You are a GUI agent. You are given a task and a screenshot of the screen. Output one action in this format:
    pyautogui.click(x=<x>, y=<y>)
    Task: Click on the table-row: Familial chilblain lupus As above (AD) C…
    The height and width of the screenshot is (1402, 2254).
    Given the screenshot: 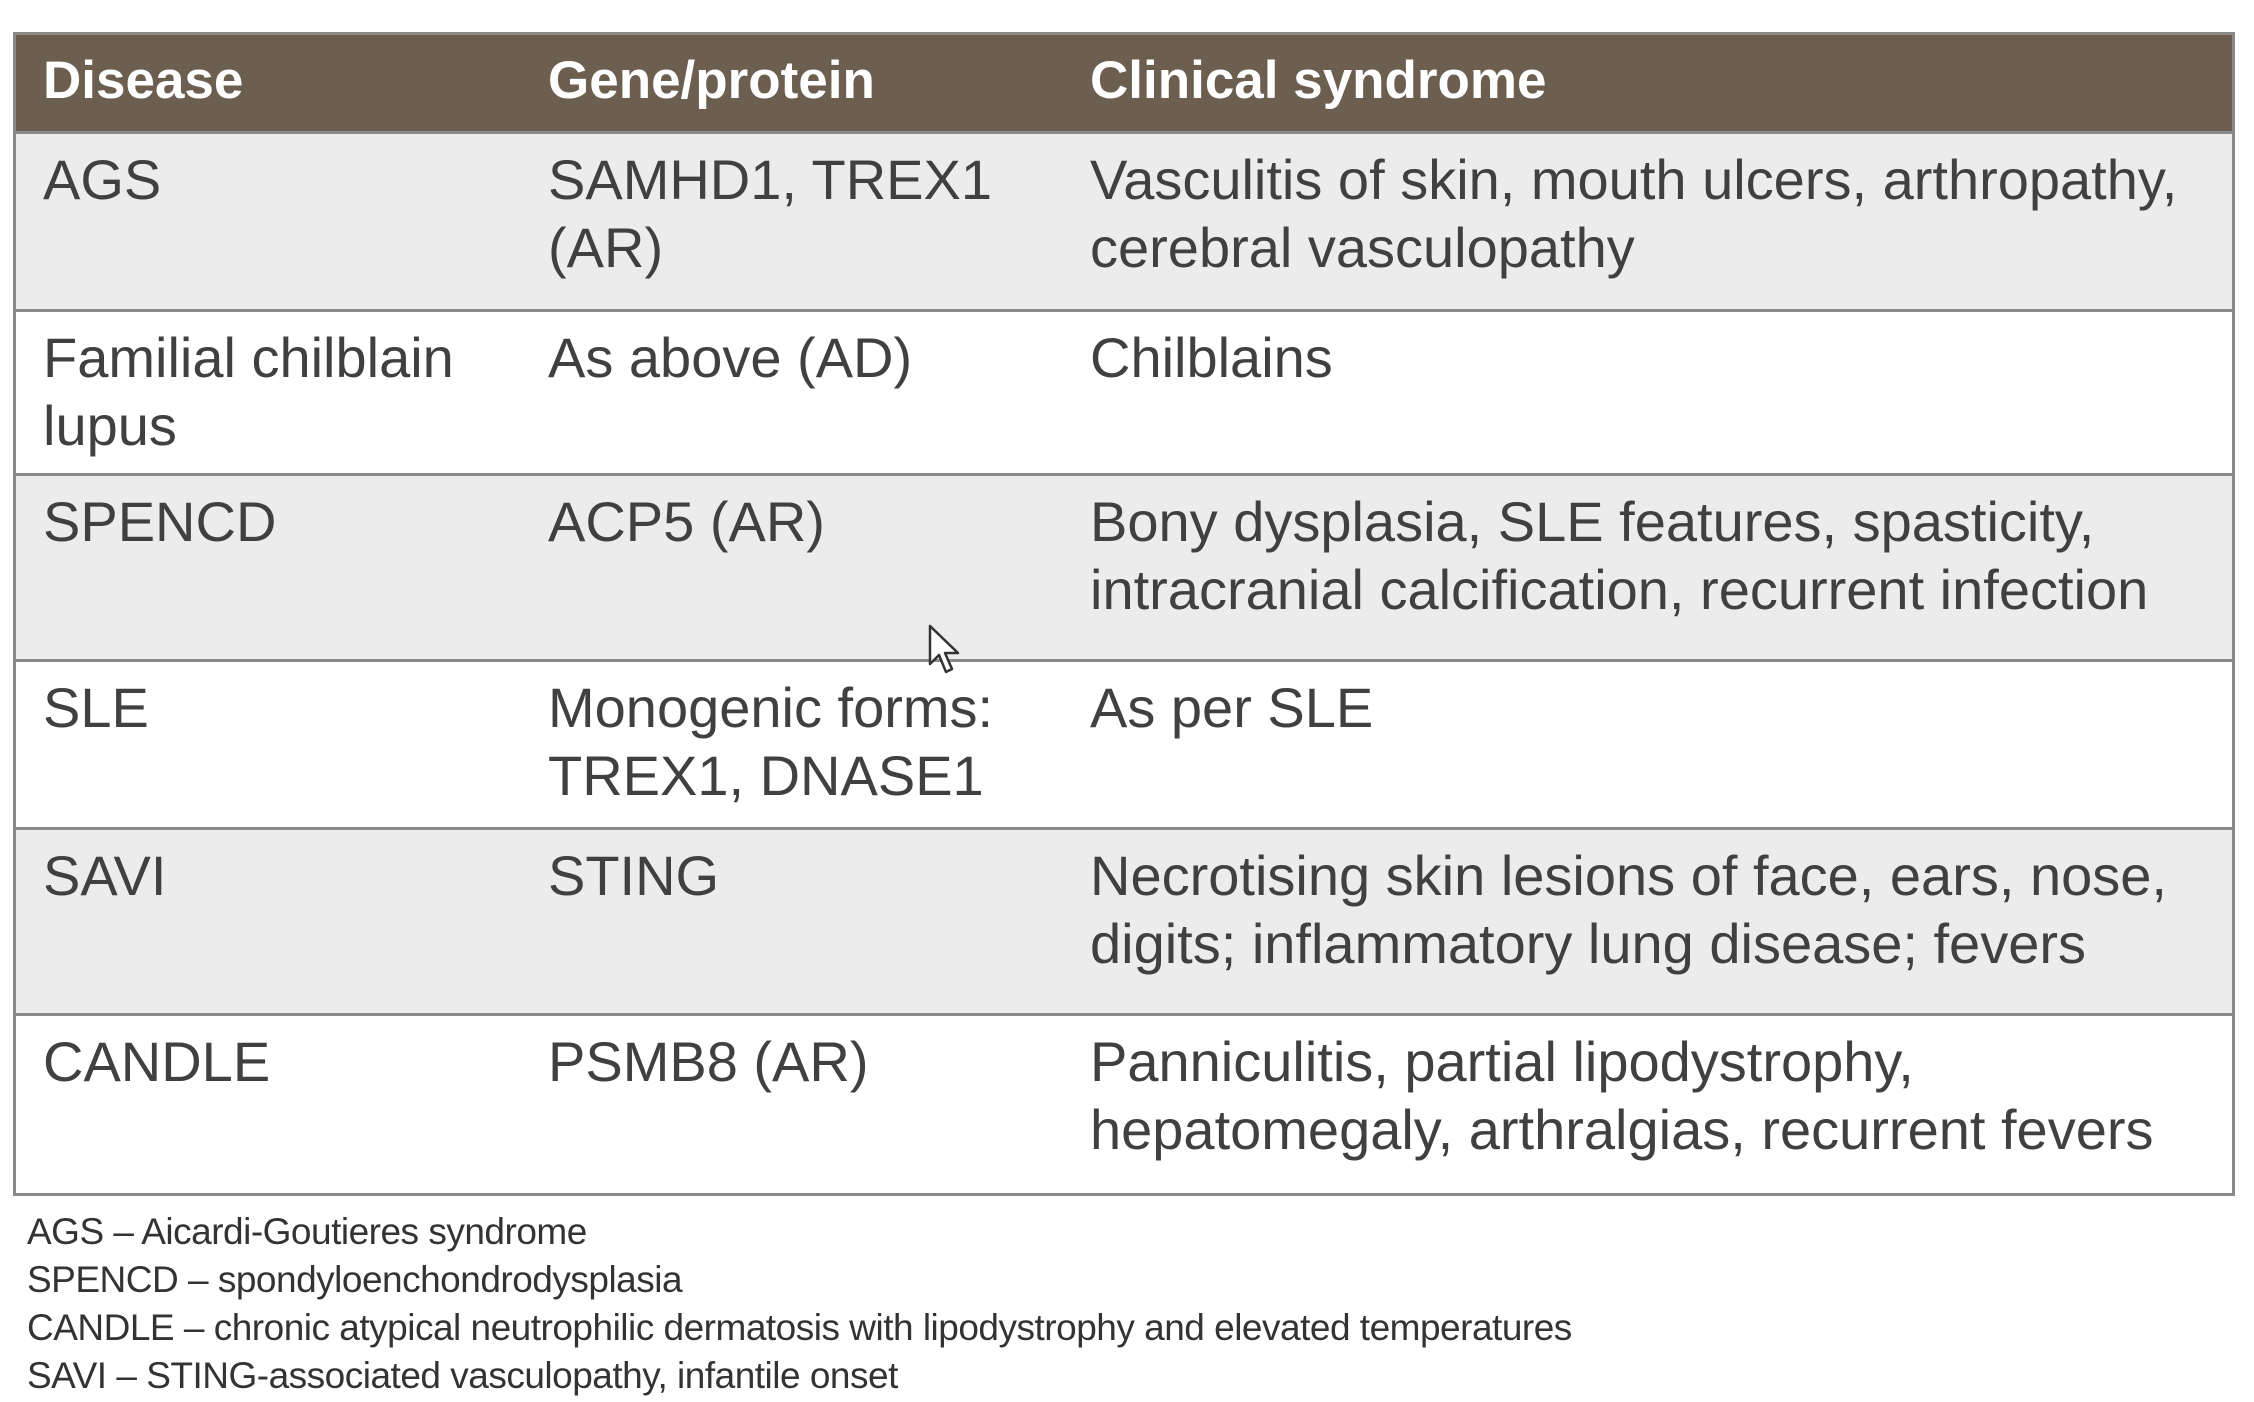 What is the action you would take?
    pyautogui.click(x=1124, y=391)
    